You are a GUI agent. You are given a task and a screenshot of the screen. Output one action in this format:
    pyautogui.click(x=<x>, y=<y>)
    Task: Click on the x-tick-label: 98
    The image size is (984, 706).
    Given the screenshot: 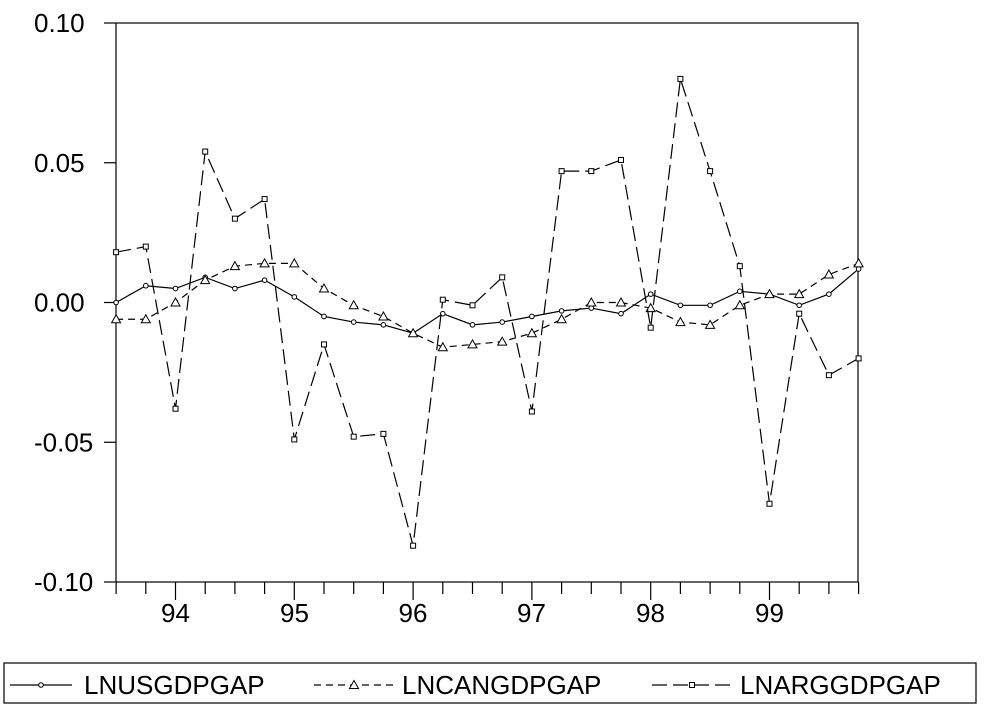 What is the action you would take?
    pyautogui.click(x=650, y=613)
    